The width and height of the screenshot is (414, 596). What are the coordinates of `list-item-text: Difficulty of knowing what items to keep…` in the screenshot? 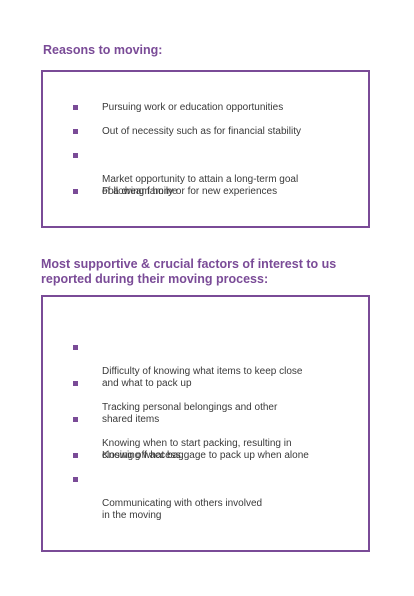 It's located at (202, 377).